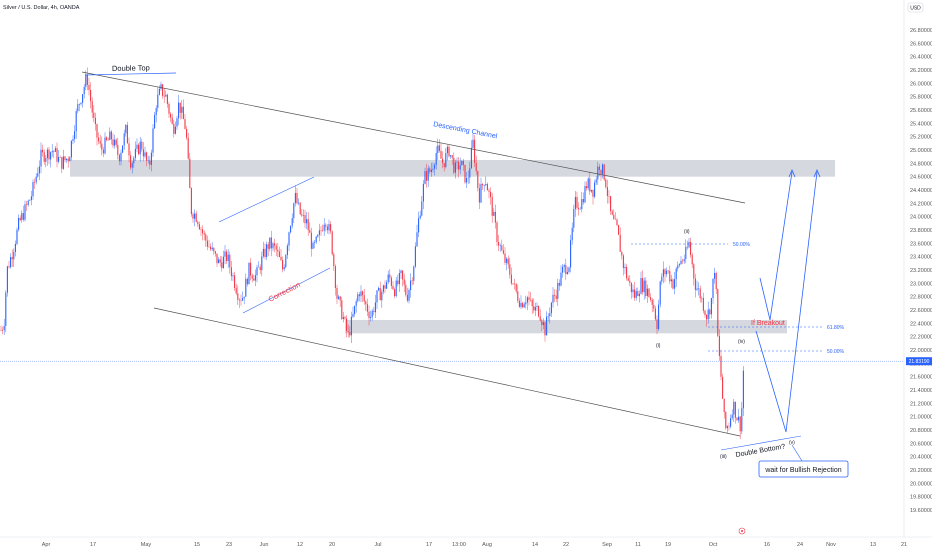 This screenshot has height=550, width=932. What do you see at coordinates (921, 311) in the screenshot?
I see `y-tick-label: 22.60000` at bounding box center [921, 311].